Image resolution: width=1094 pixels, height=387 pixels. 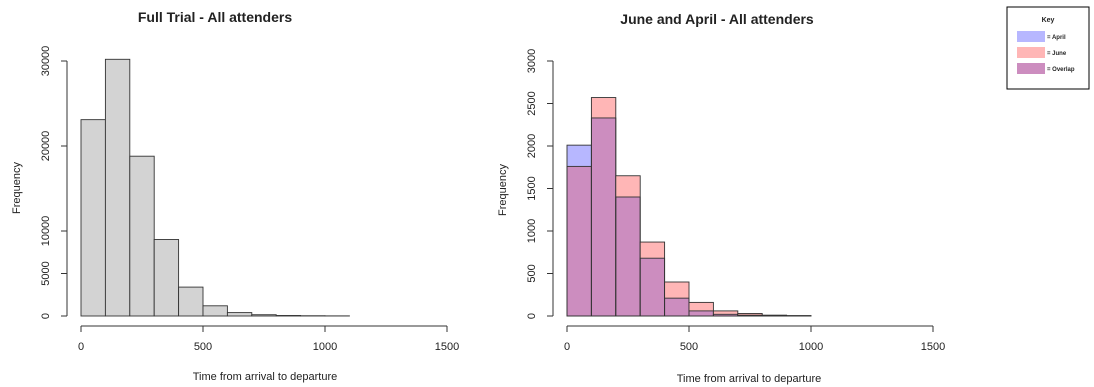 What do you see at coordinates (689, 207) in the screenshot?
I see `bar-group` at bounding box center [689, 207].